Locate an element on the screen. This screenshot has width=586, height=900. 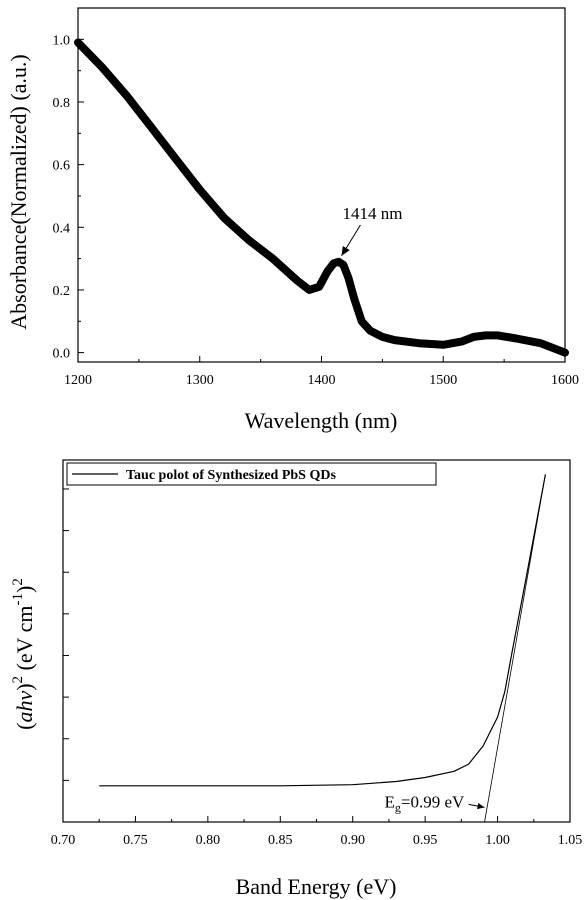
x-tick-label: 1500 is located at coordinates (443, 380).